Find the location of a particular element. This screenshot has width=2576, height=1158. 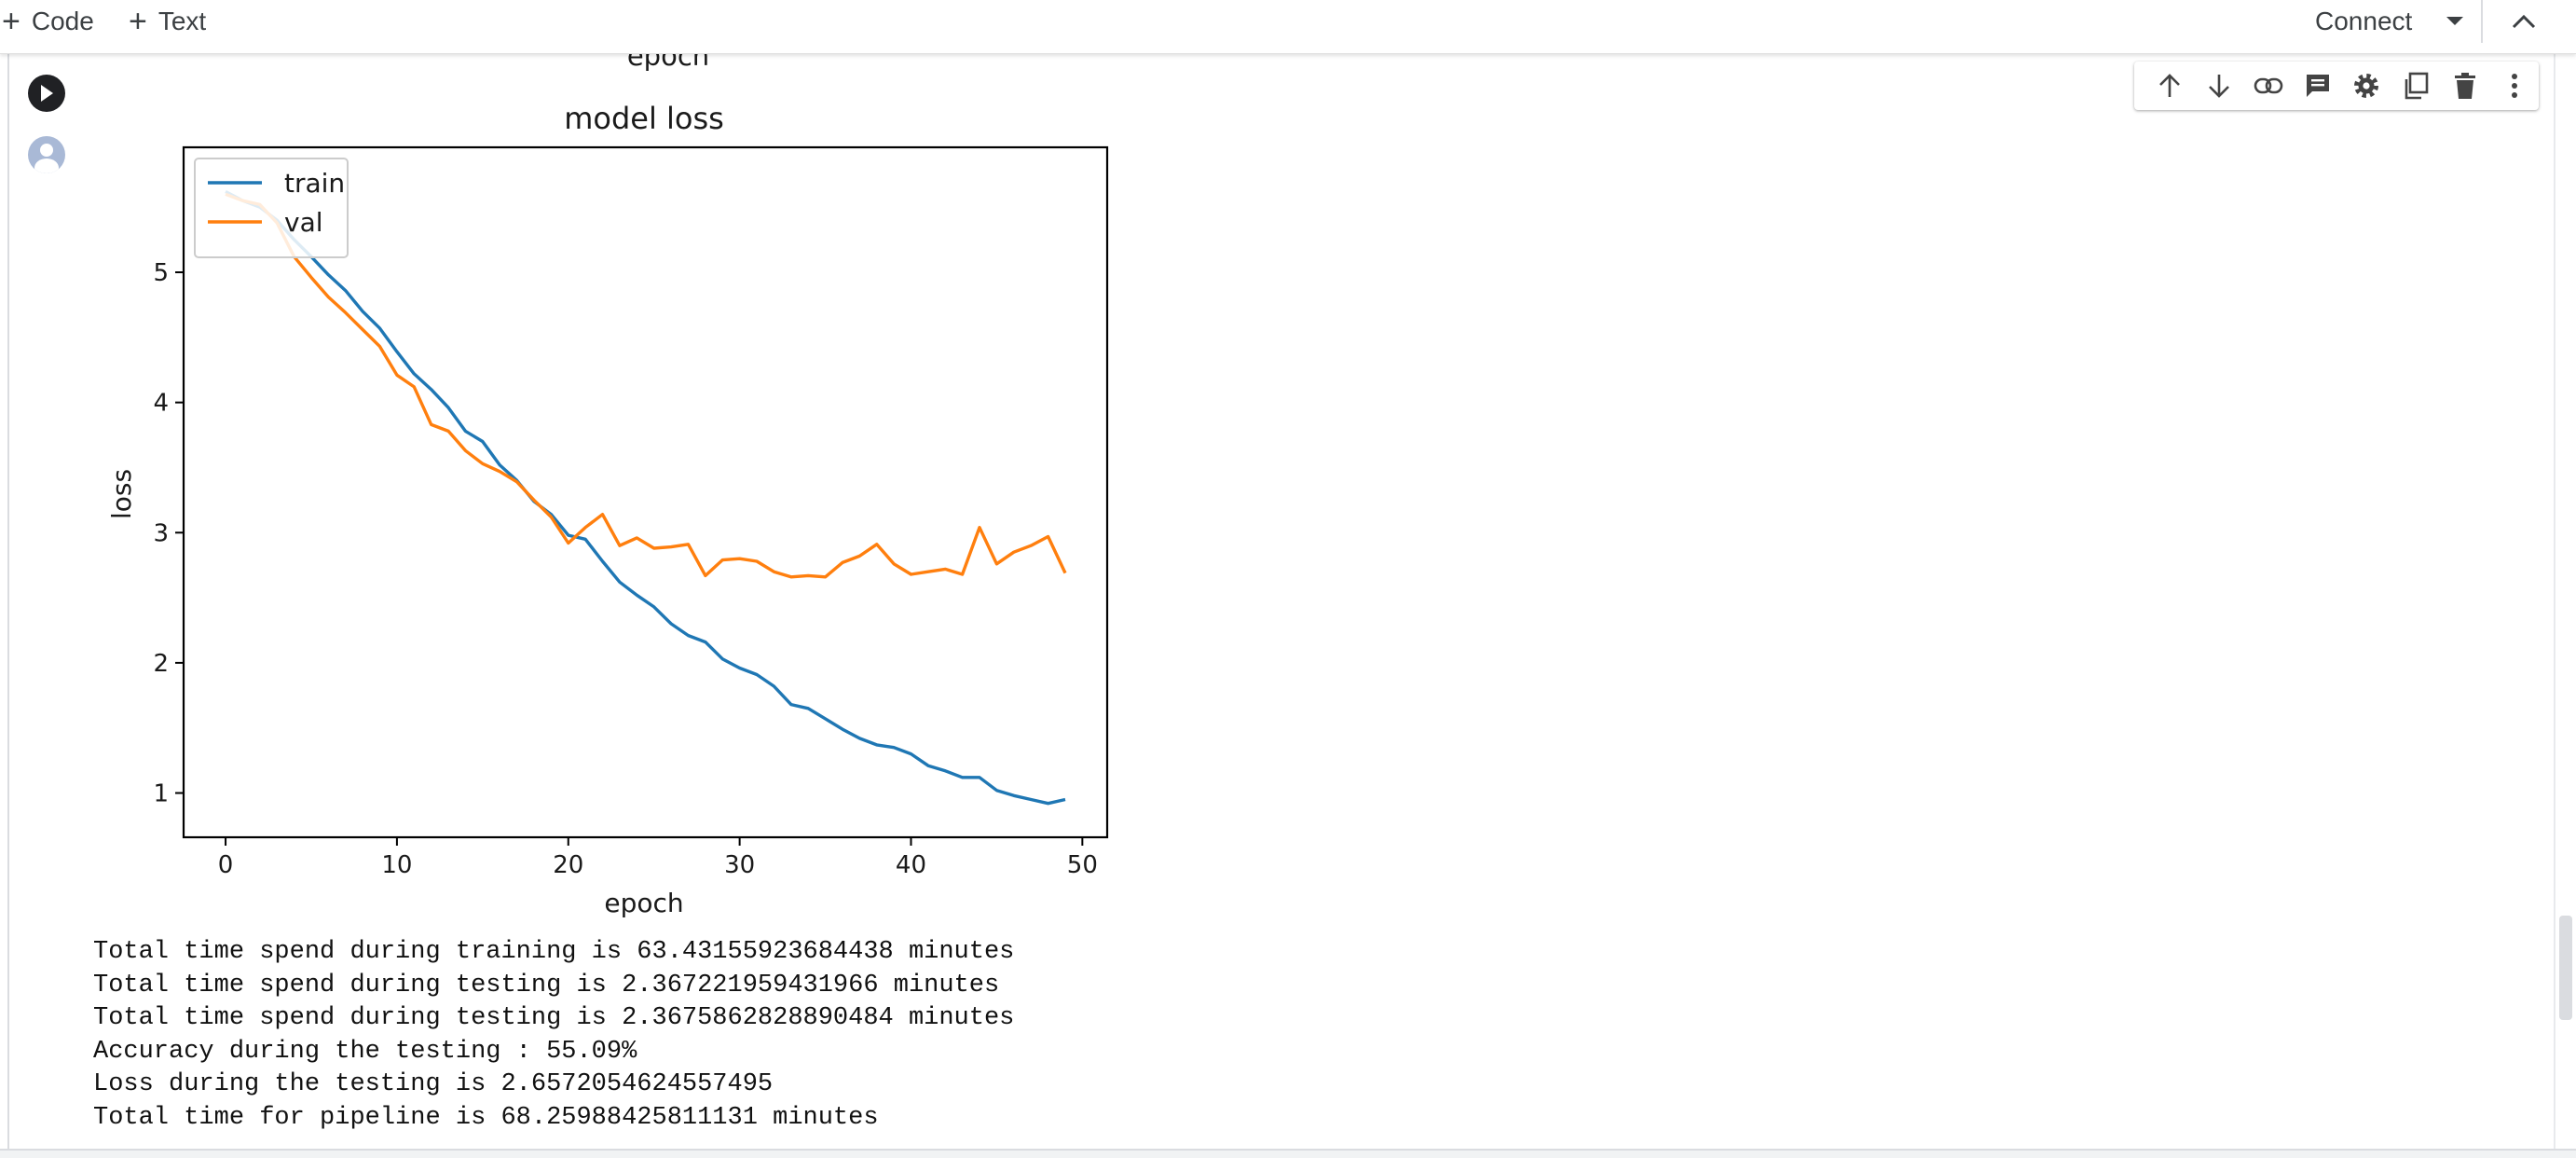

add-text-button: + Text is located at coordinates (167, 22).